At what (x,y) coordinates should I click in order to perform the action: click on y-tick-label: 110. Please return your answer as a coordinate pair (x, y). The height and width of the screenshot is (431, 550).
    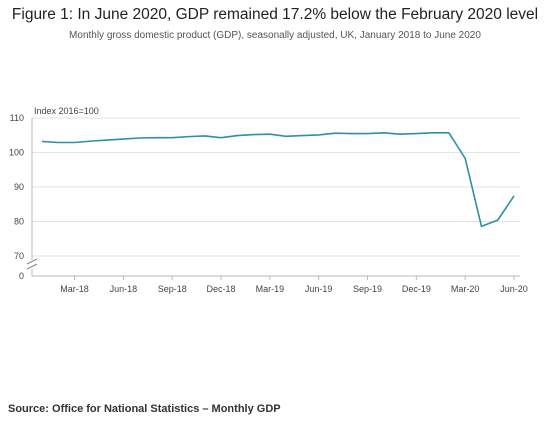
    Looking at the image, I should click on (17, 118).